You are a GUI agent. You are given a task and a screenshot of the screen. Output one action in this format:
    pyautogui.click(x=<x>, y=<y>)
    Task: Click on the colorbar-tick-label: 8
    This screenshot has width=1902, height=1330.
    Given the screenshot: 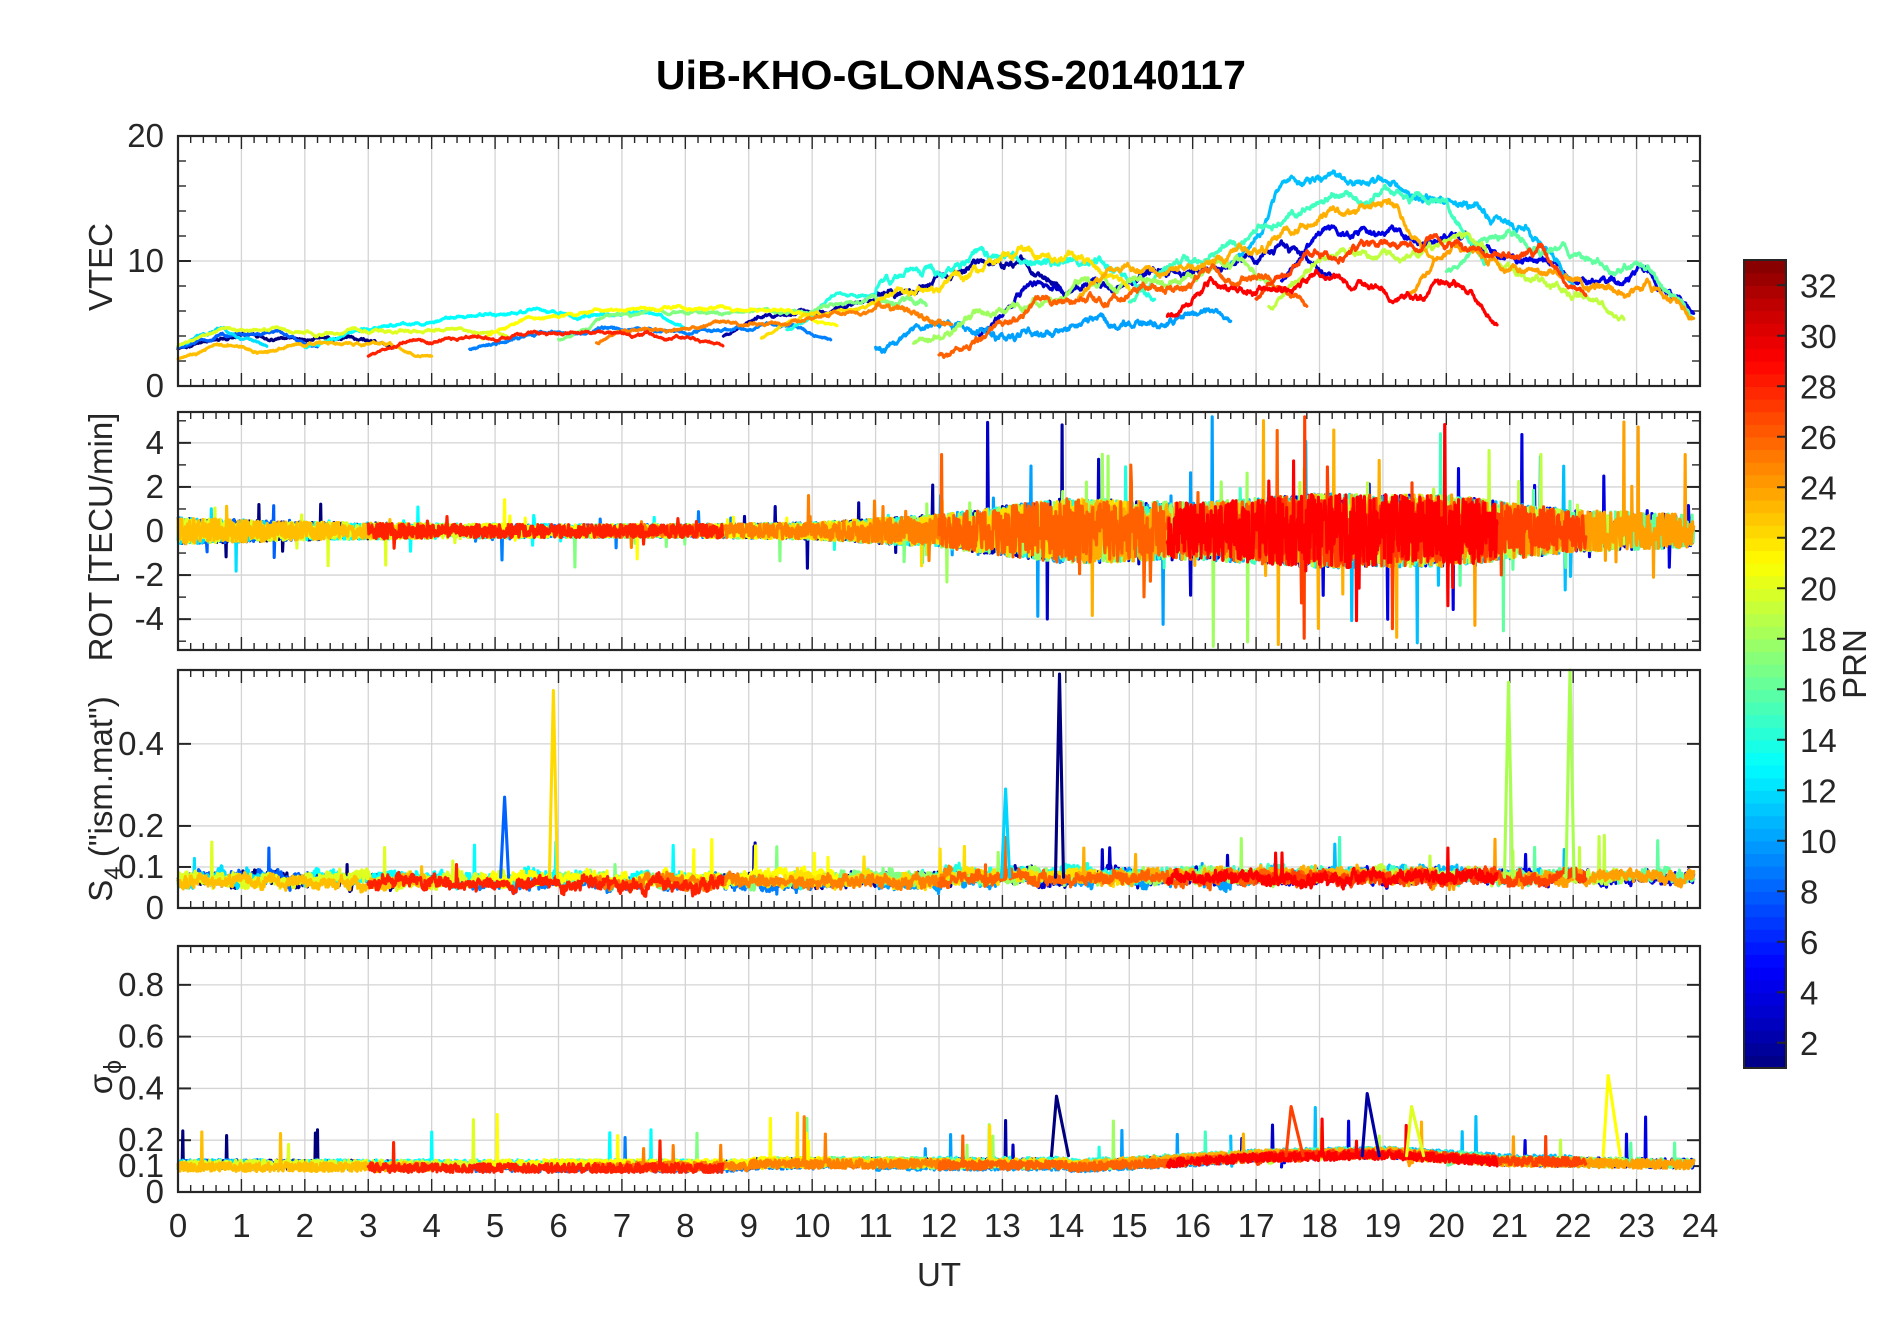 What is the action you would take?
    pyautogui.click(x=1809, y=891)
    